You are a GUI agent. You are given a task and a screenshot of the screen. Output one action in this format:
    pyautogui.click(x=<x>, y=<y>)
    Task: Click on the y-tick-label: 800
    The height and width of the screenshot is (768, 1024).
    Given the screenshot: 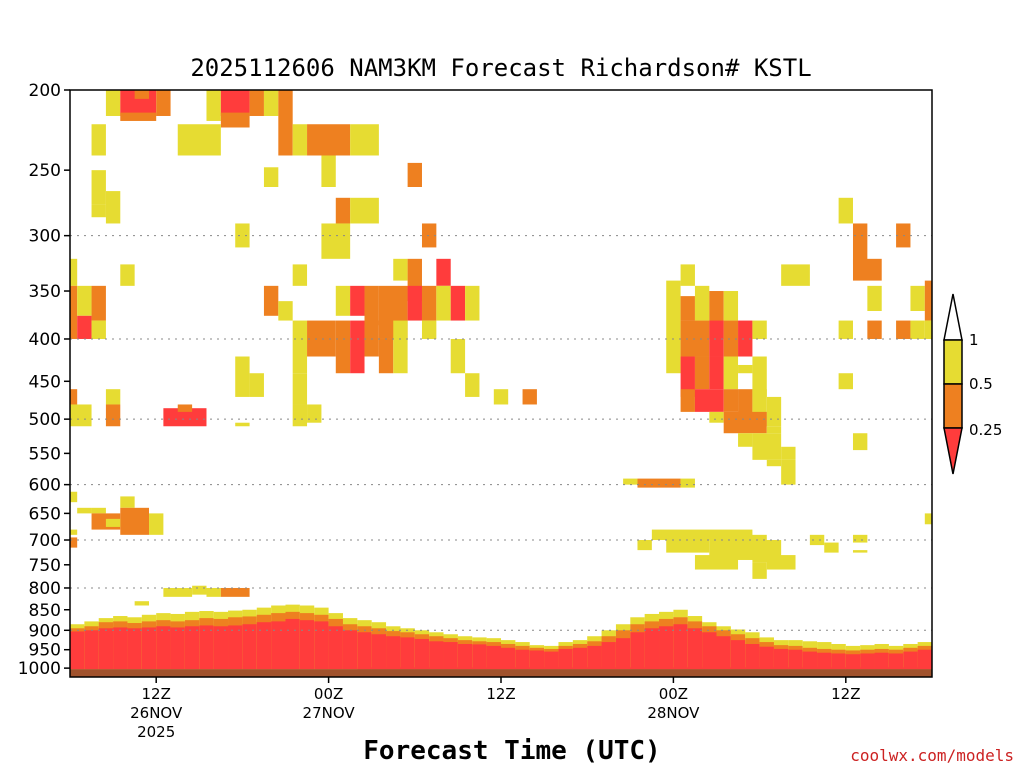 What is the action you would take?
    pyautogui.click(x=45, y=589)
    